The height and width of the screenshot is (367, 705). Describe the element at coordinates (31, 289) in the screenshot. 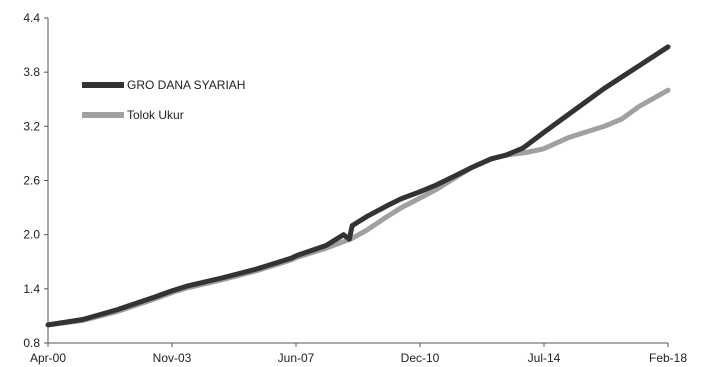

I see `y-tick-label: 1.4` at that location.